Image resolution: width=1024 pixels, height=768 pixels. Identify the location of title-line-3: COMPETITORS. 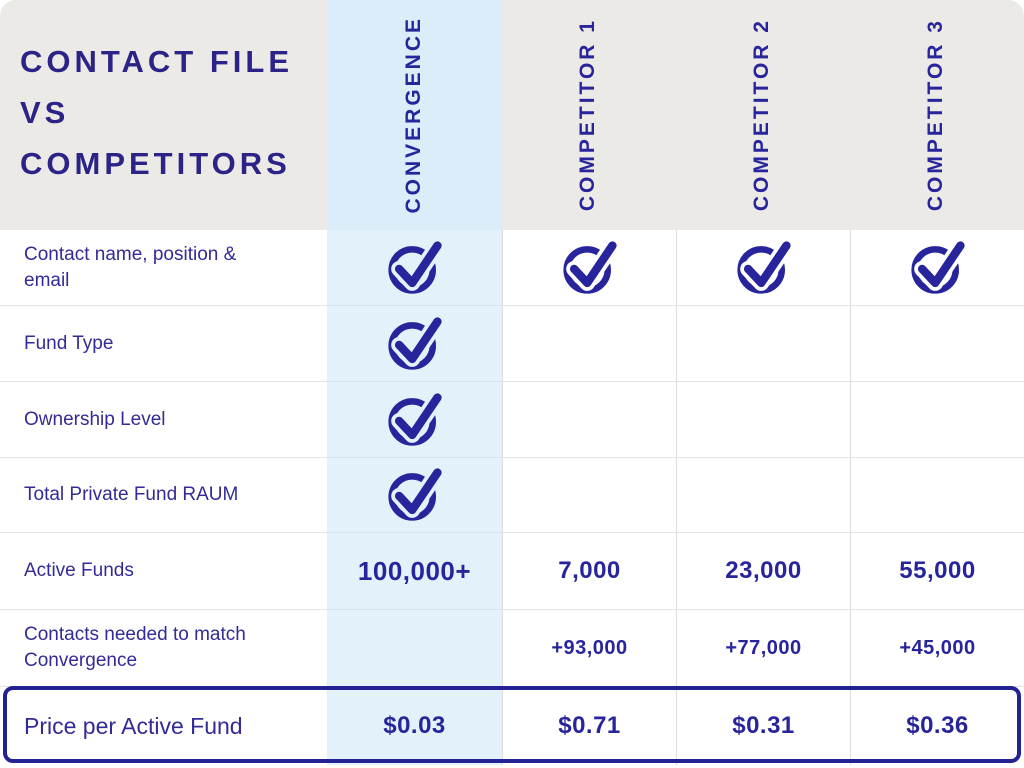
(155, 163).